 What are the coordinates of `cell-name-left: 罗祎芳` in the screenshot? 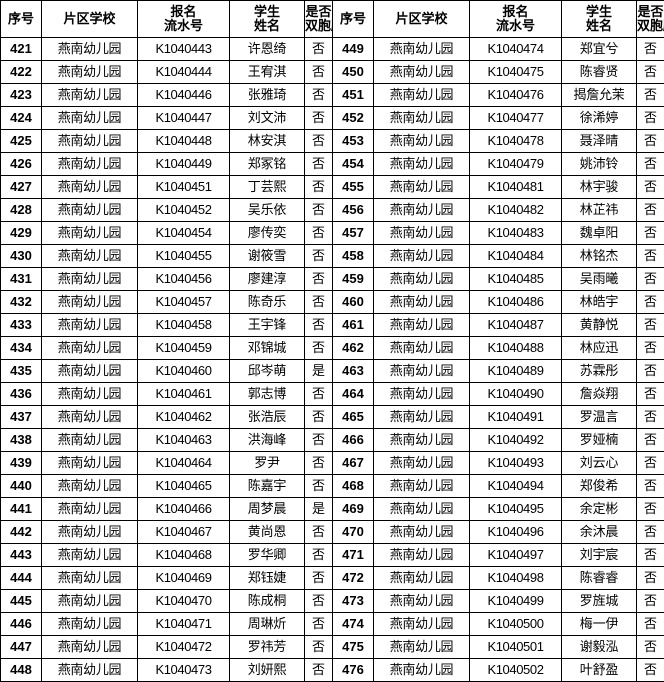 It's located at (267, 647).